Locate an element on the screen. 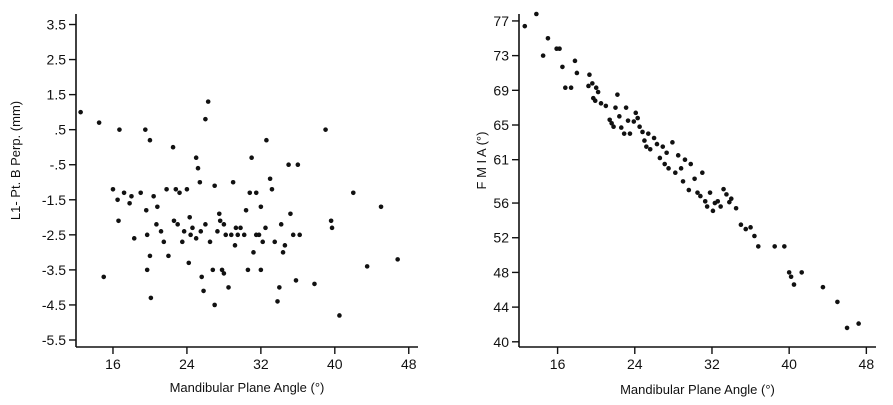 The height and width of the screenshot is (405, 893). left-y-tick-label: -2.5 is located at coordinates (54, 235).